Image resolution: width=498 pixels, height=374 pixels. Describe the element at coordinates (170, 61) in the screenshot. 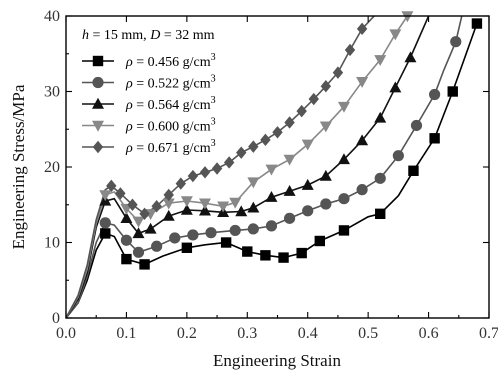

I see `legend-label: ρ = 0.456 g/cm3` at that location.